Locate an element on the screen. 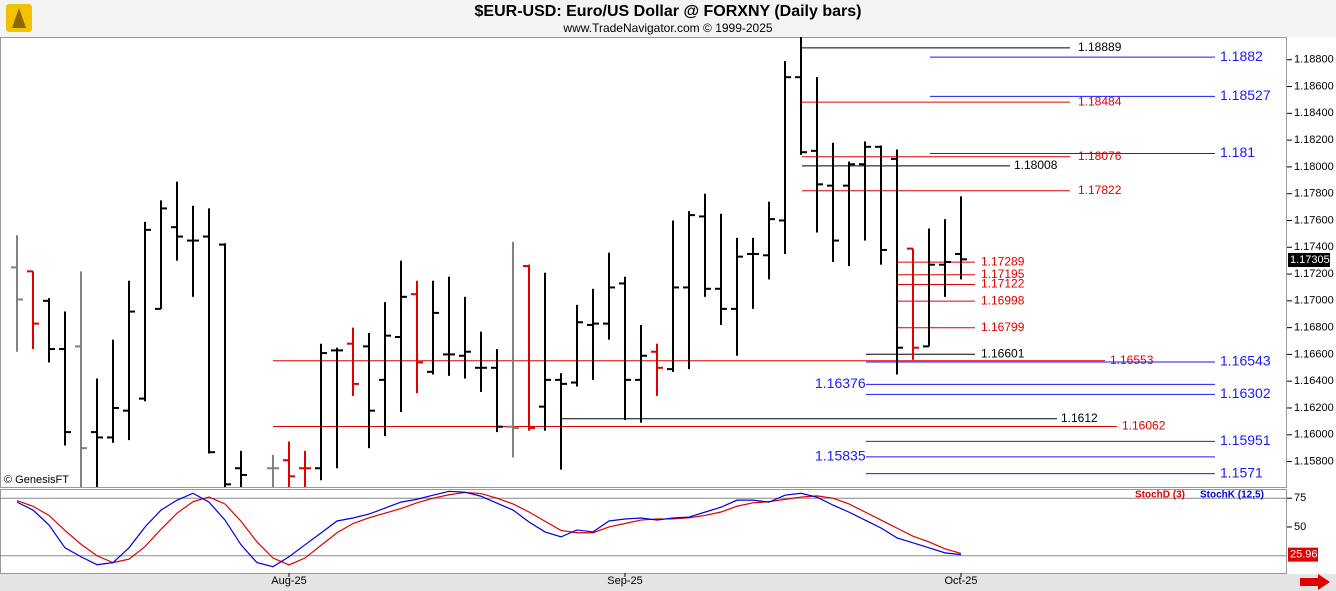 The image size is (1336, 591). y-tick-label: 50 is located at coordinates (1300, 527).